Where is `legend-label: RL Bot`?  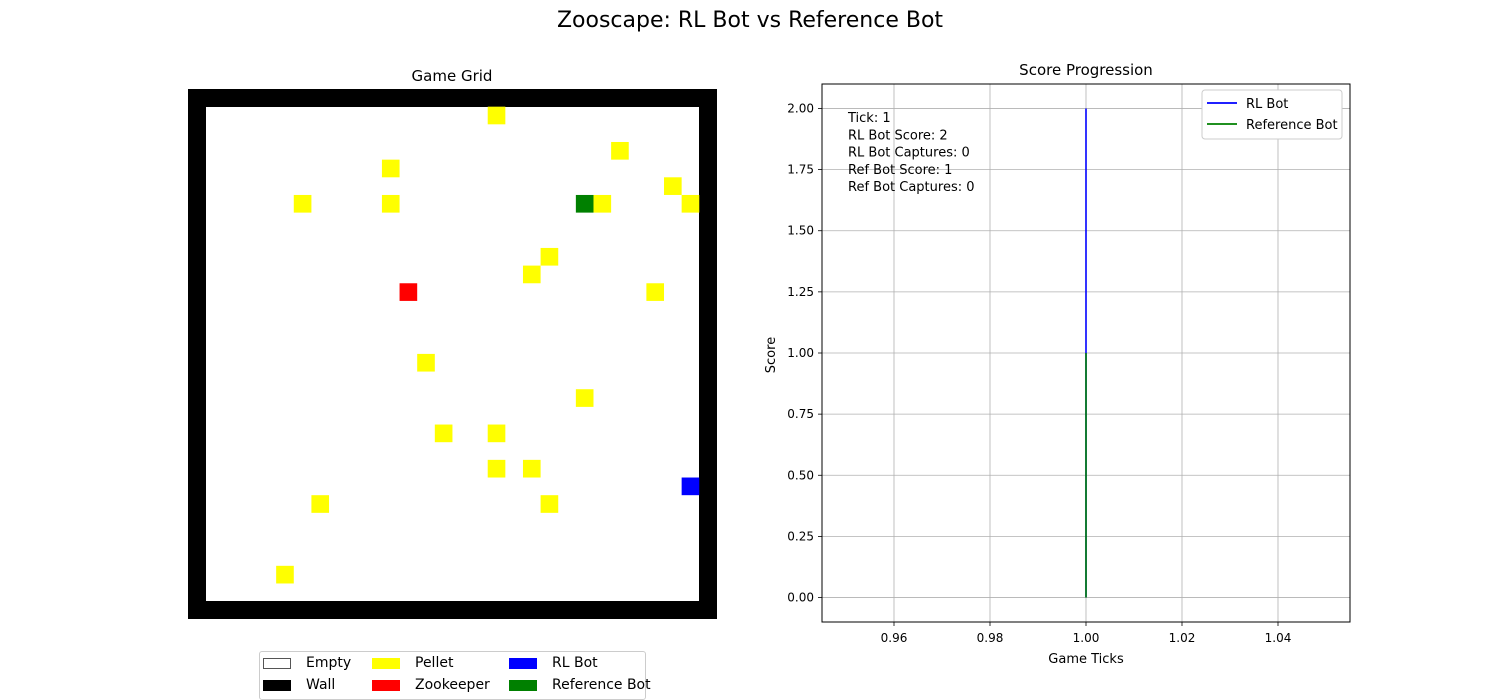
legend-label: RL Bot is located at coordinates (575, 663).